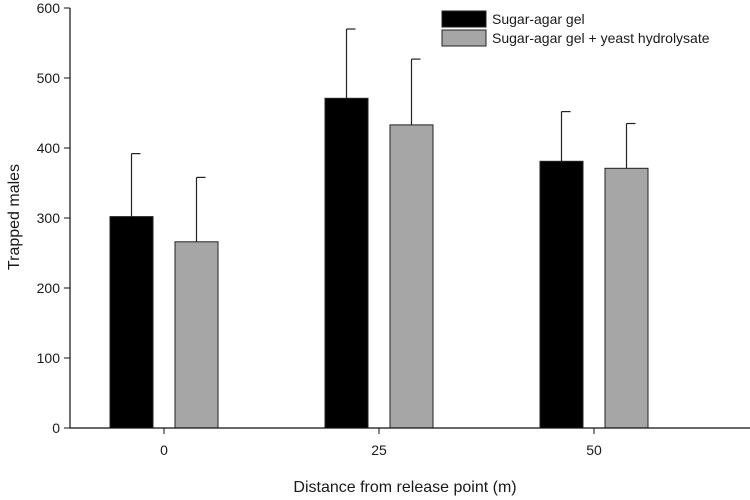 The width and height of the screenshot is (750, 500). I want to click on legend-label-series-2: Sugar-agar gel + yeast hydrolysate, so click(601, 38).